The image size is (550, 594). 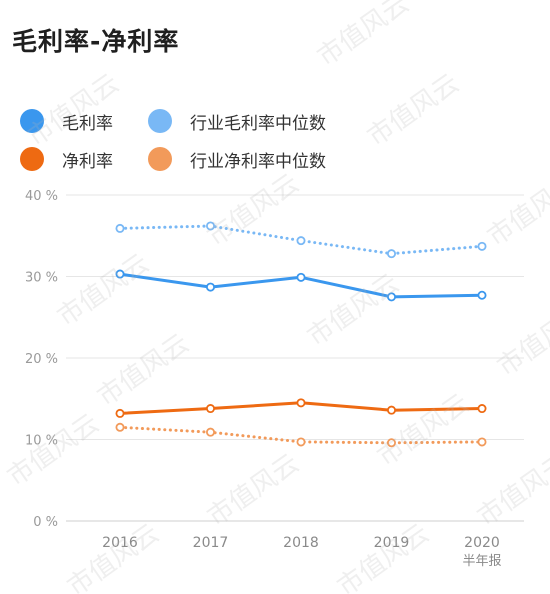 I want to click on legend-label-industry-gross-margin: 行业毛利率中位数, so click(x=258, y=123).